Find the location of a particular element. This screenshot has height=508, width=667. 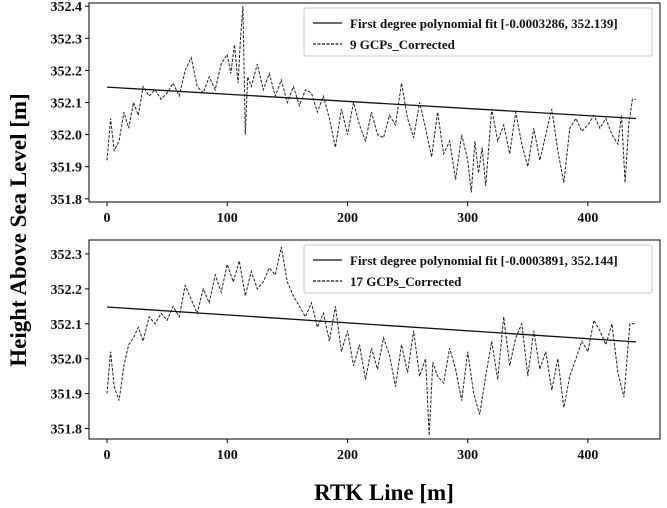

shared-x-axis-label: RTK Line [m] is located at coordinates (384, 492).